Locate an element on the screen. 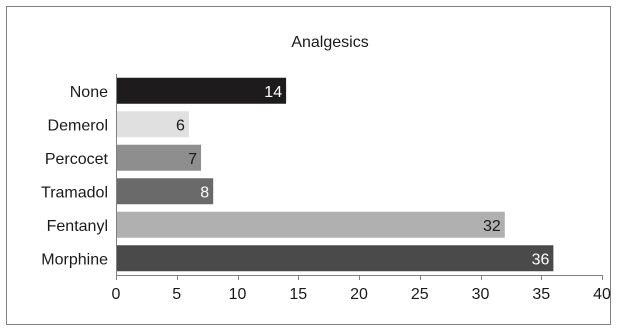 This screenshot has height=331, width=617. category-label-morphine: Morphine is located at coordinates (74, 259).